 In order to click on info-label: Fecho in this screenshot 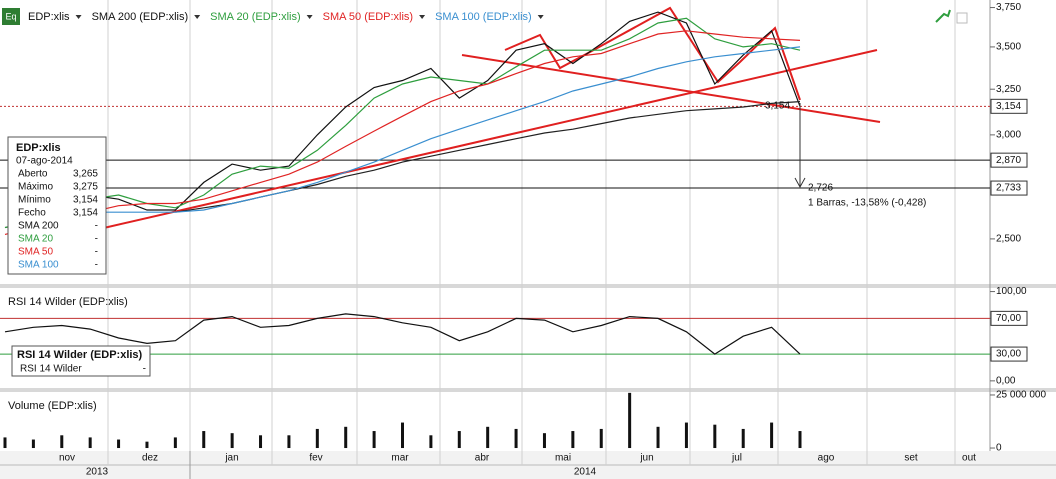, I will do `click(32, 213)`.